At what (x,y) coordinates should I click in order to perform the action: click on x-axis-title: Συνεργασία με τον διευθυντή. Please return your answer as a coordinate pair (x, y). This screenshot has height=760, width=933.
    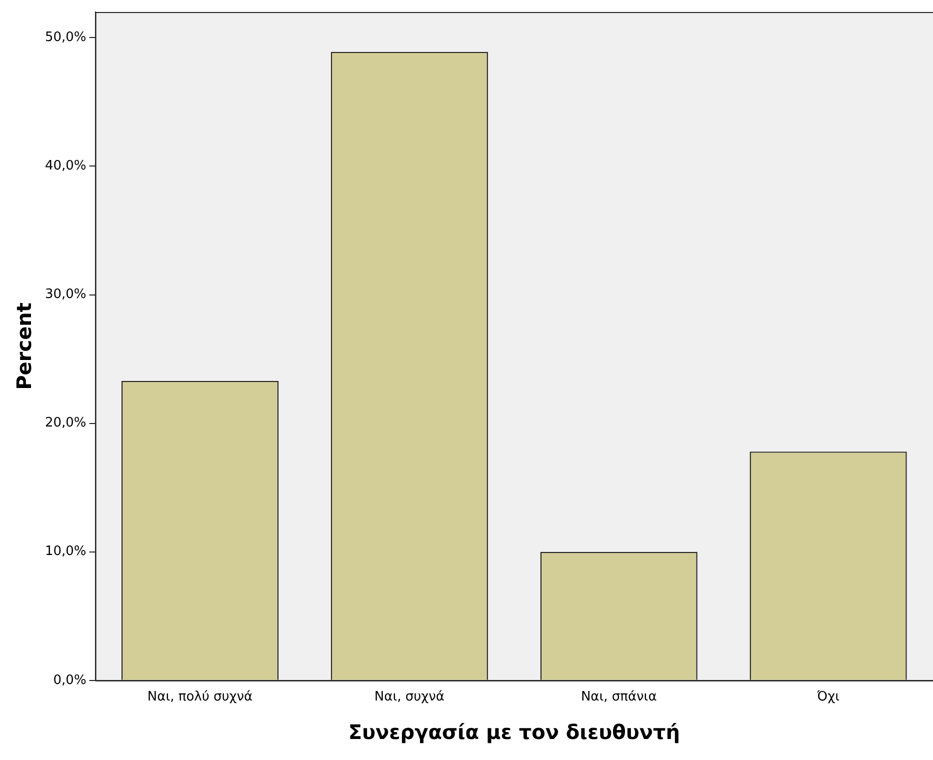
    Looking at the image, I should click on (514, 732).